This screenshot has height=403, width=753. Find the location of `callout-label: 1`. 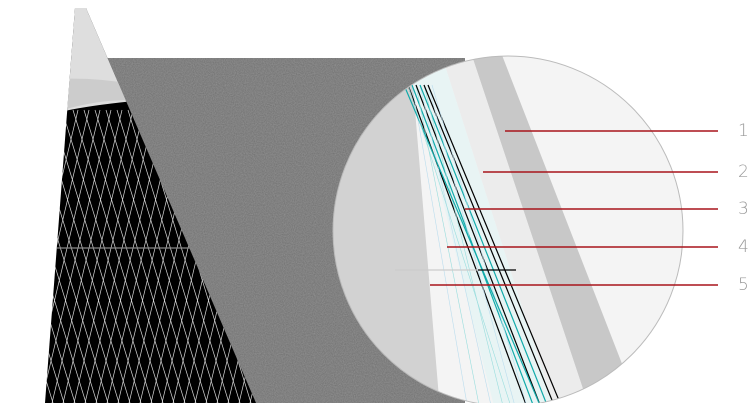

callout-label: 1 is located at coordinates (743, 131).